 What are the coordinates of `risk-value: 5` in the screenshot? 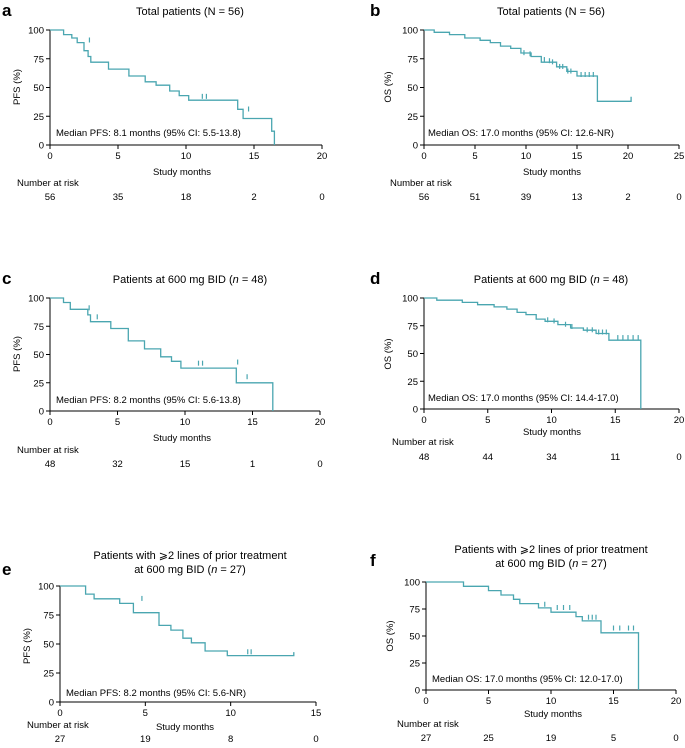 It's located at (613, 738).